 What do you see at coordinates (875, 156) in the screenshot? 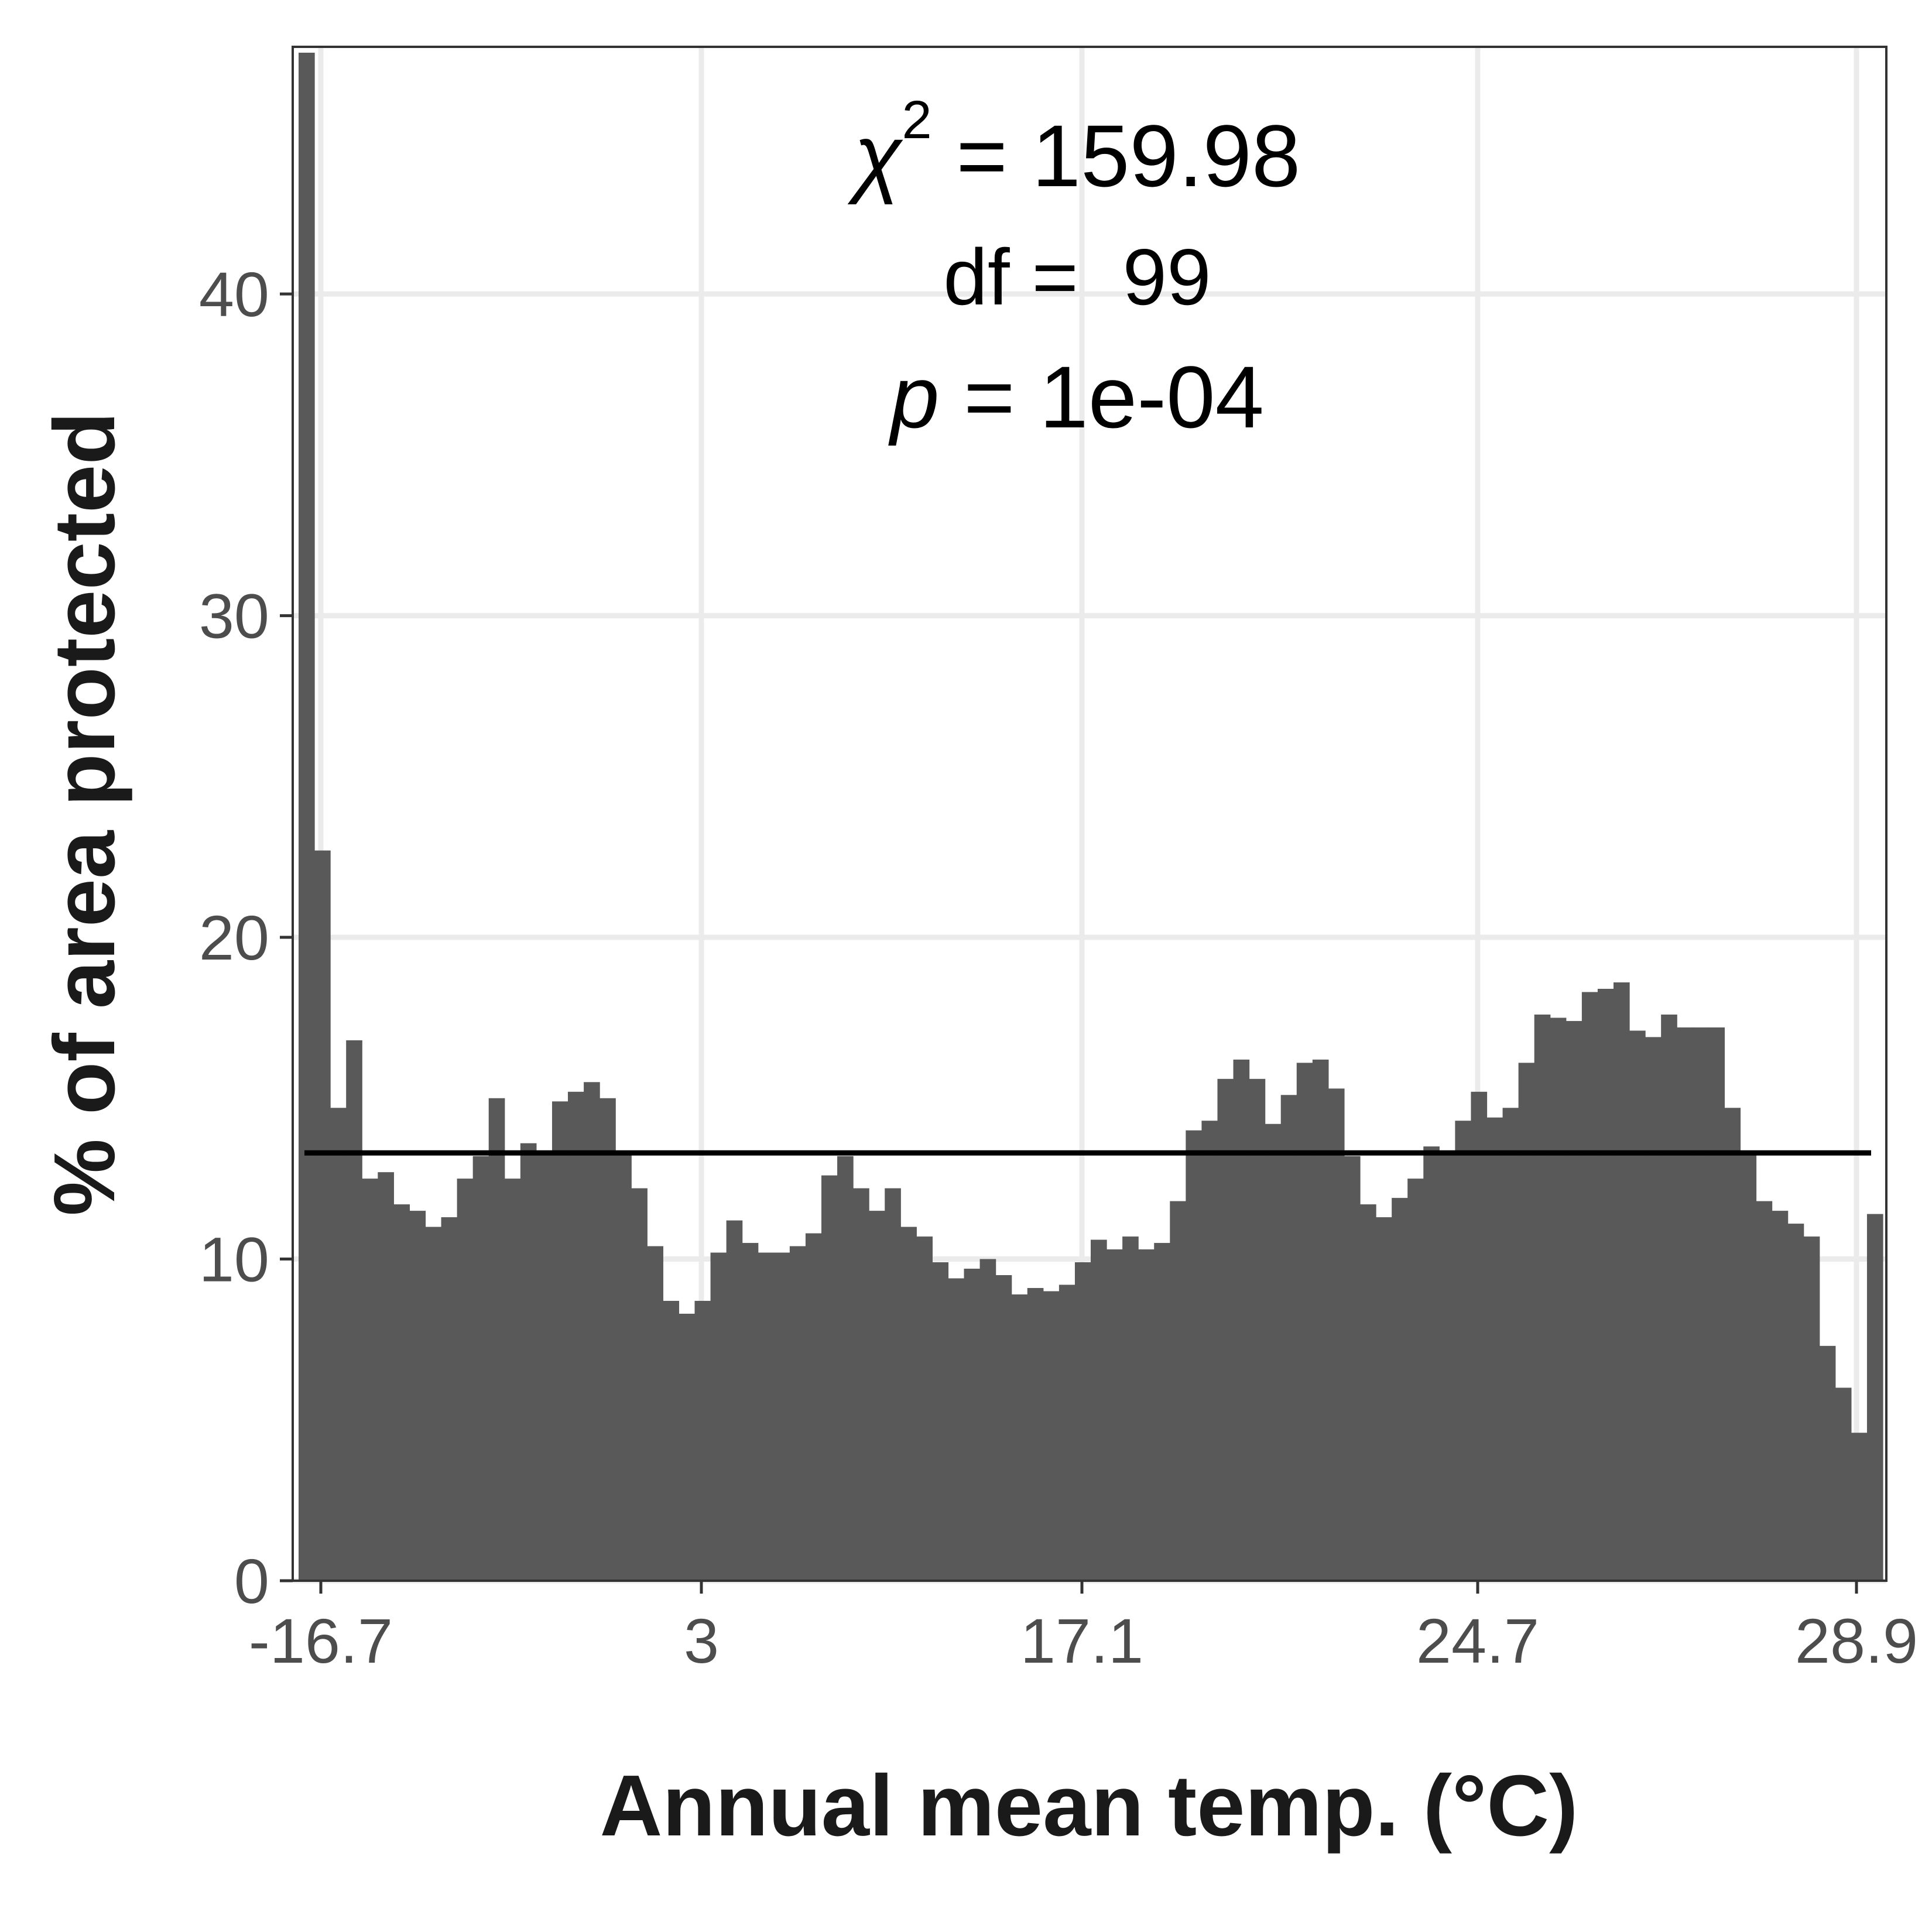
I see `chi-symbol: χ` at bounding box center [875, 156].